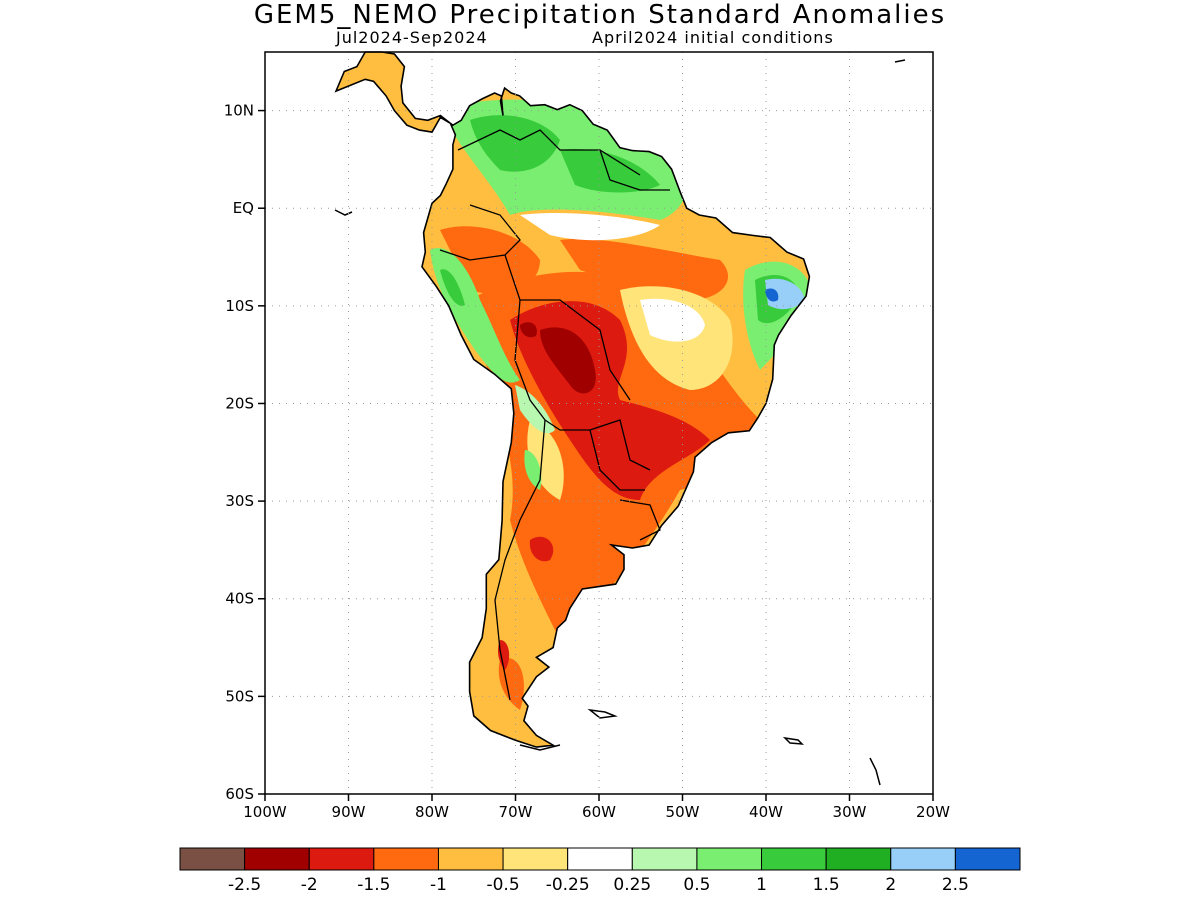 The height and width of the screenshot is (900, 1200). What do you see at coordinates (890, 885) in the screenshot?
I see `colorbar-label: 2` at bounding box center [890, 885].